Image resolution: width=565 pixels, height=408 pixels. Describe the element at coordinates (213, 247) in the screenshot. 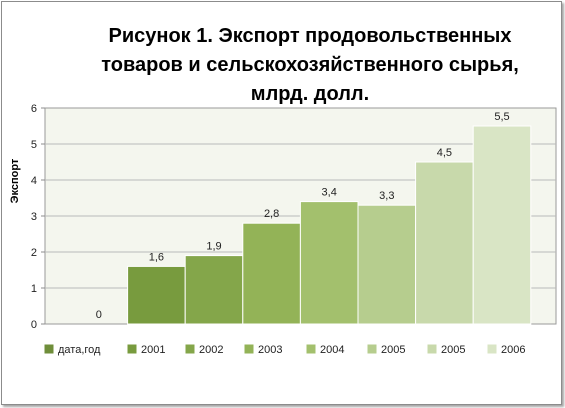

I see `data-label: 1,9` at that location.